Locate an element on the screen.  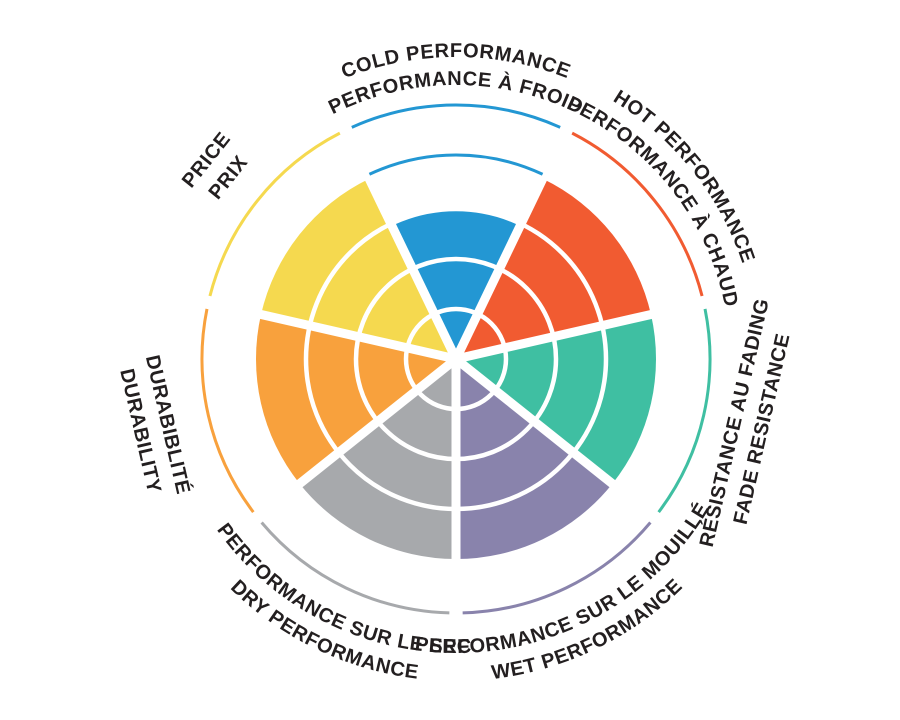
outer-arc-wet is located at coordinates (557, 568).